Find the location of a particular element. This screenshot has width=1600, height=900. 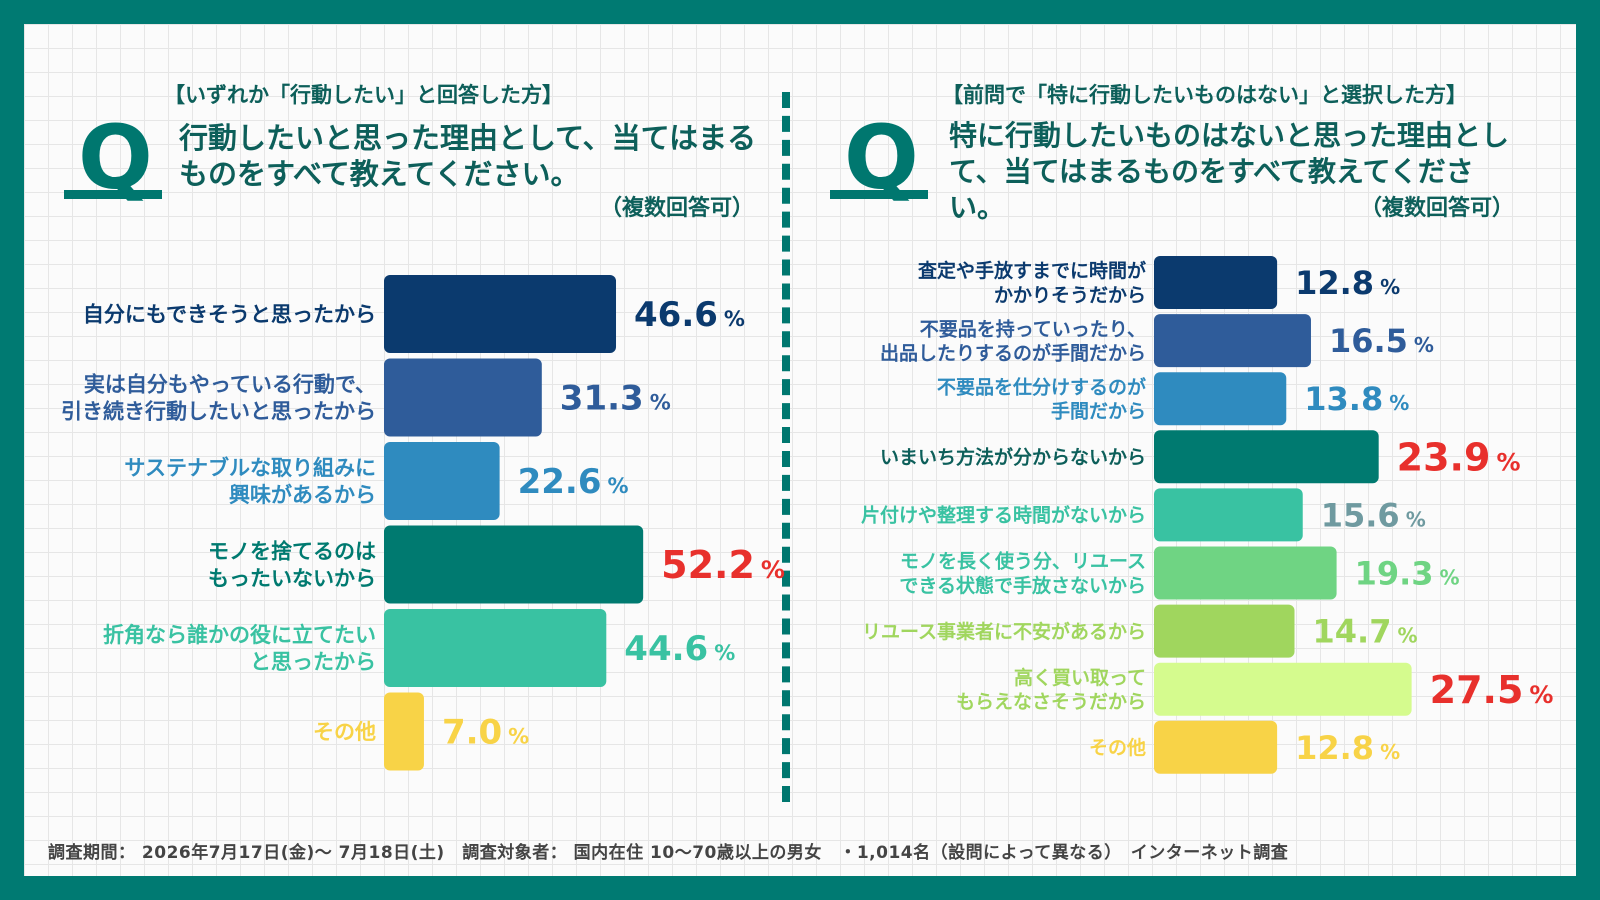

right-unit-label-2: % is located at coordinates (1424, 345).